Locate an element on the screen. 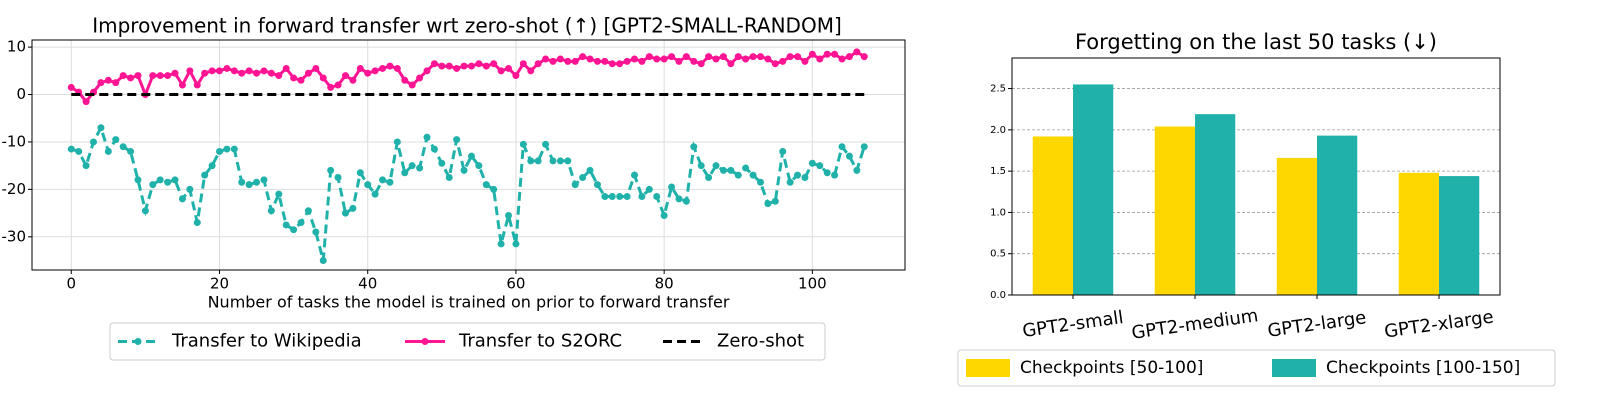  y-tick-label: 2.5 is located at coordinates (998, 89).